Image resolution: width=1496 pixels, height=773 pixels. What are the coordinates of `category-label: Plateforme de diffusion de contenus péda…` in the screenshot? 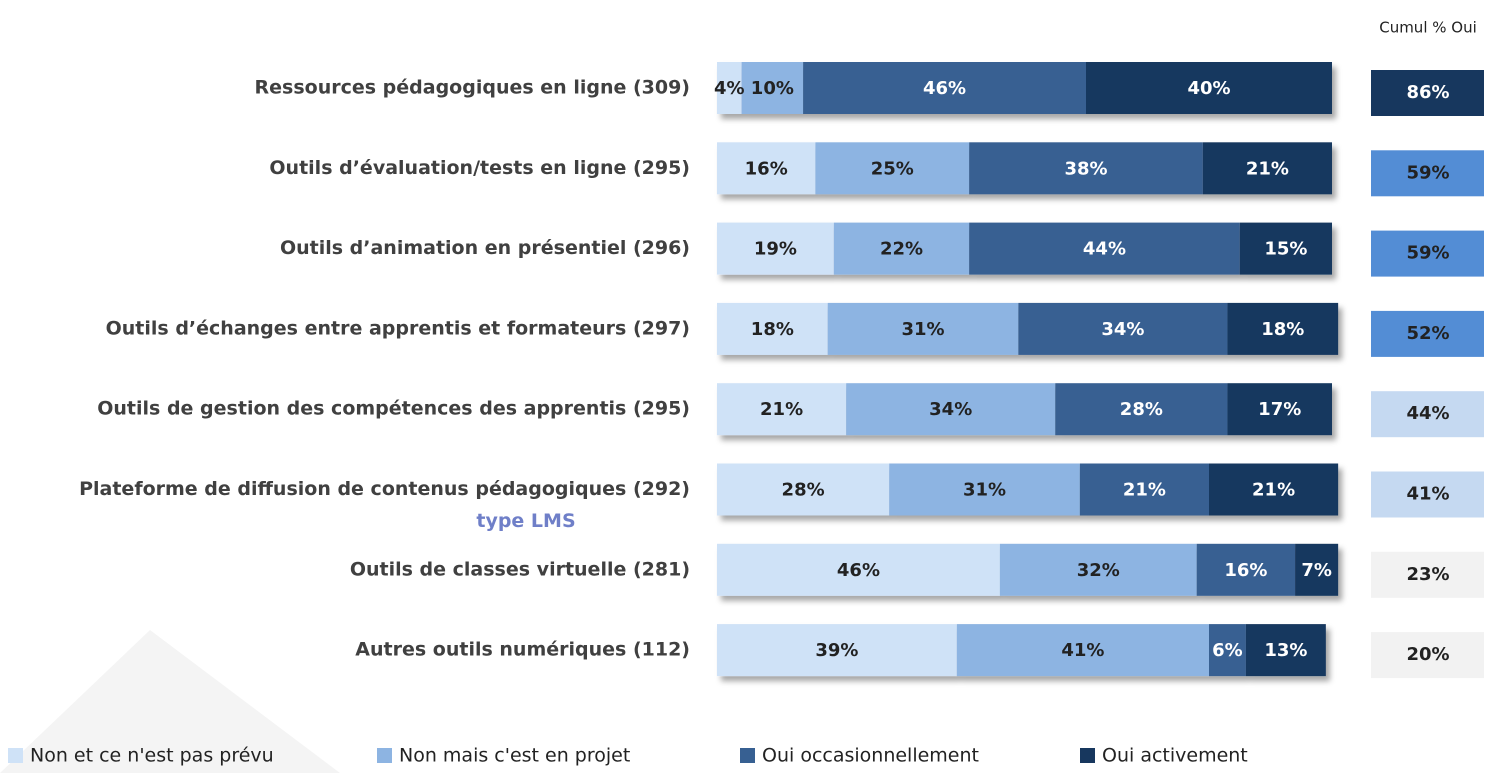 It's located at (384, 489).